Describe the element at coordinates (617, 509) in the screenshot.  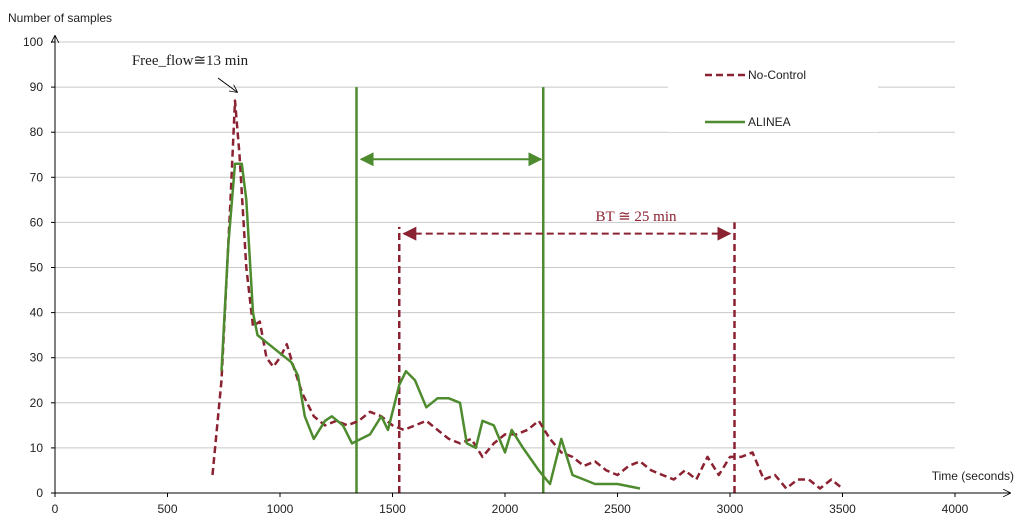
I see `x-tick-label: 2500` at that location.